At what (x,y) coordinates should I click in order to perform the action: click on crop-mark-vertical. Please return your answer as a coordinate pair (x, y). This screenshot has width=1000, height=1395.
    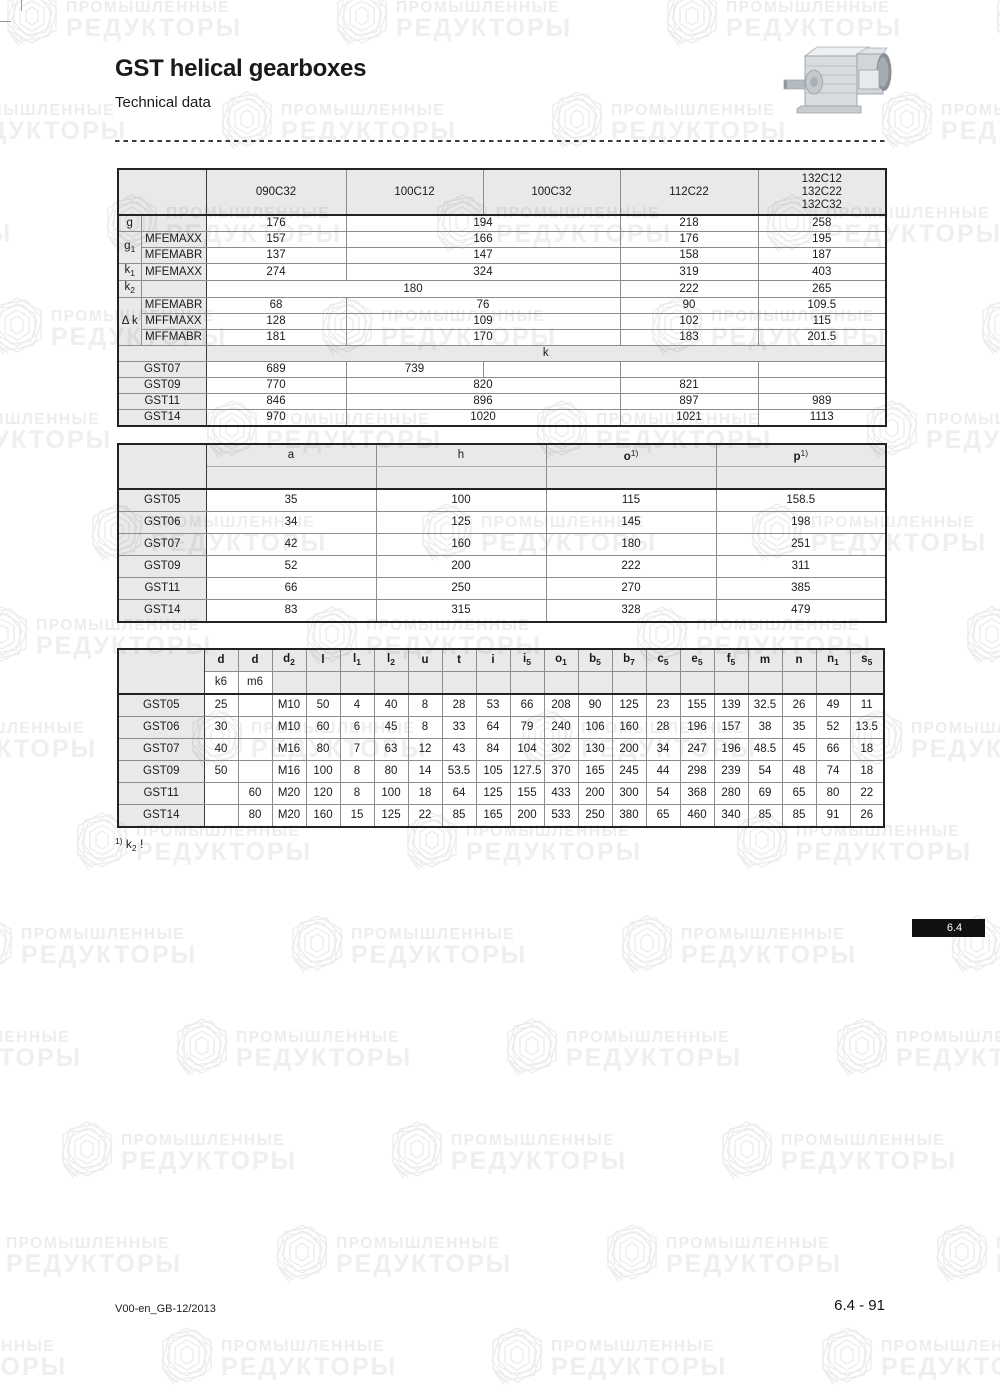
    Looking at the image, I should click on (21, 5).